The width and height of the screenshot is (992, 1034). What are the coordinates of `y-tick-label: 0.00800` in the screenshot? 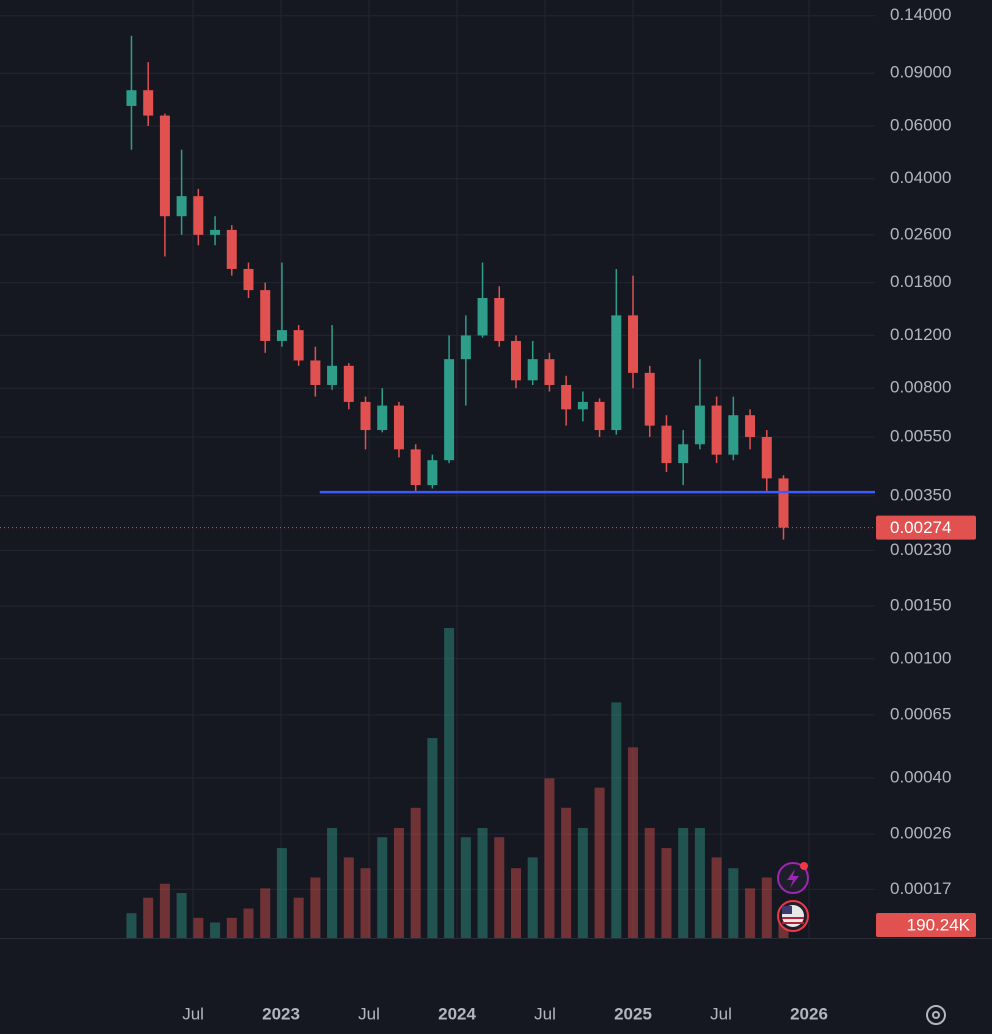 It's located at (920, 387).